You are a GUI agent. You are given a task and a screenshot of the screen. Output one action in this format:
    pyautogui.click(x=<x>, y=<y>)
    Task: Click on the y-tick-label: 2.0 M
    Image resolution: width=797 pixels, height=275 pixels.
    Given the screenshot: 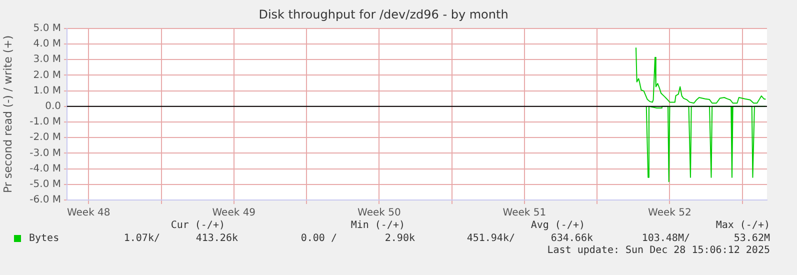 What is the action you would take?
    pyautogui.click(x=47, y=75)
    